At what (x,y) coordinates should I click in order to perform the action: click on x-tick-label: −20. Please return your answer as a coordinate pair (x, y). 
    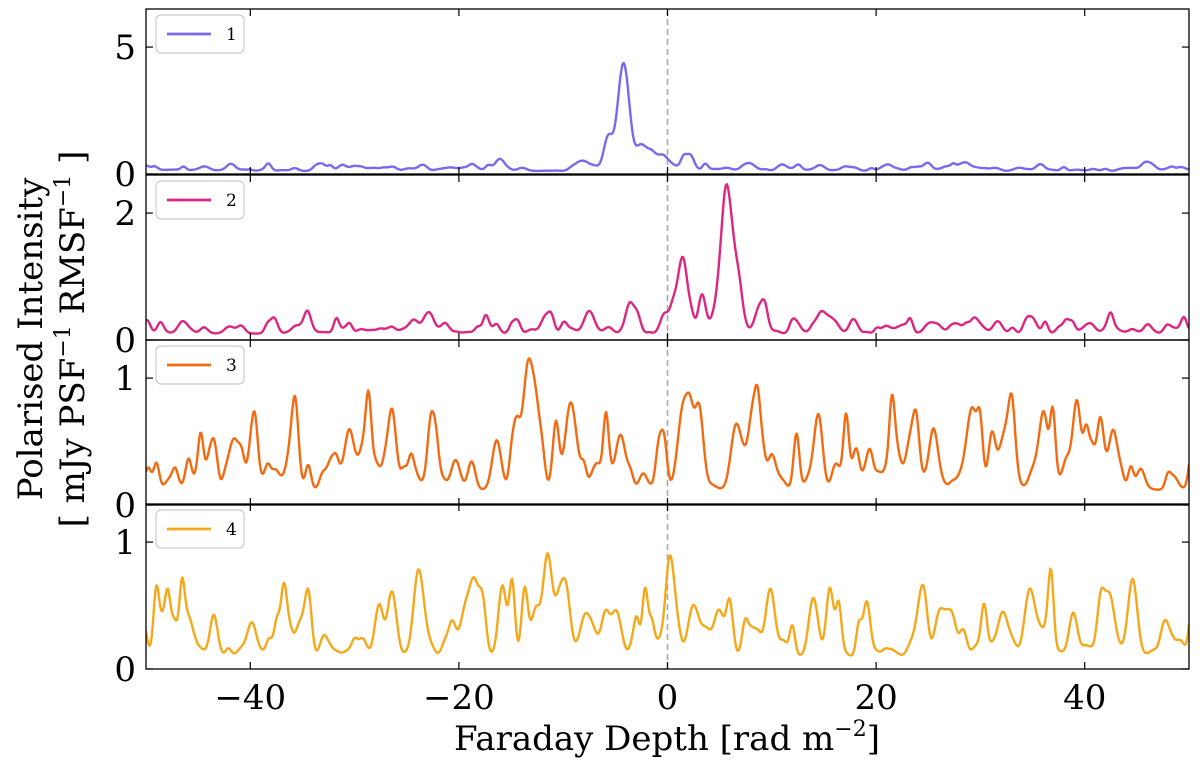
    Looking at the image, I should click on (459, 698).